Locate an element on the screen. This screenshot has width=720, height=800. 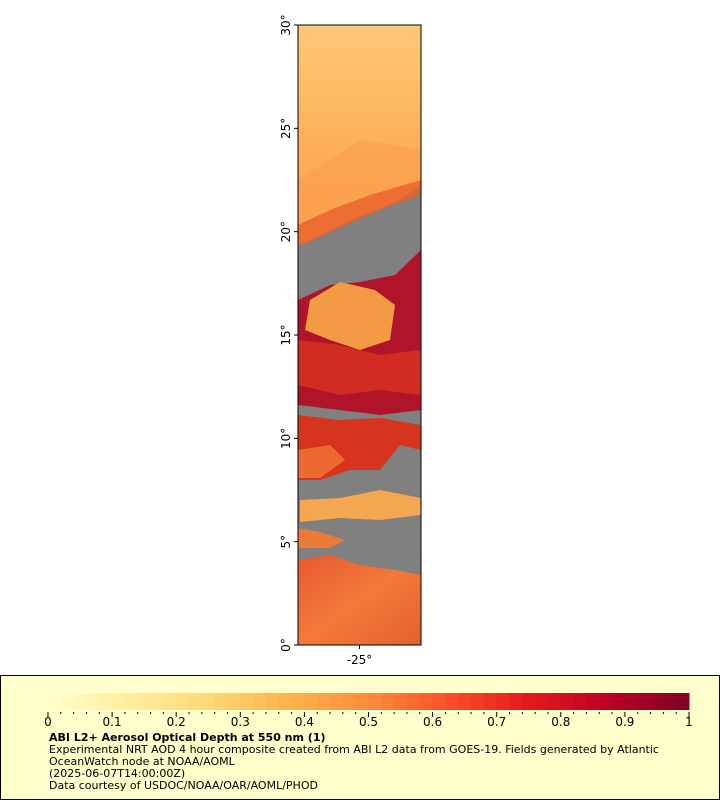
latitude-axis: 0° 5° 10° 15° 20° 25° 30° is located at coordinates (288, 333).